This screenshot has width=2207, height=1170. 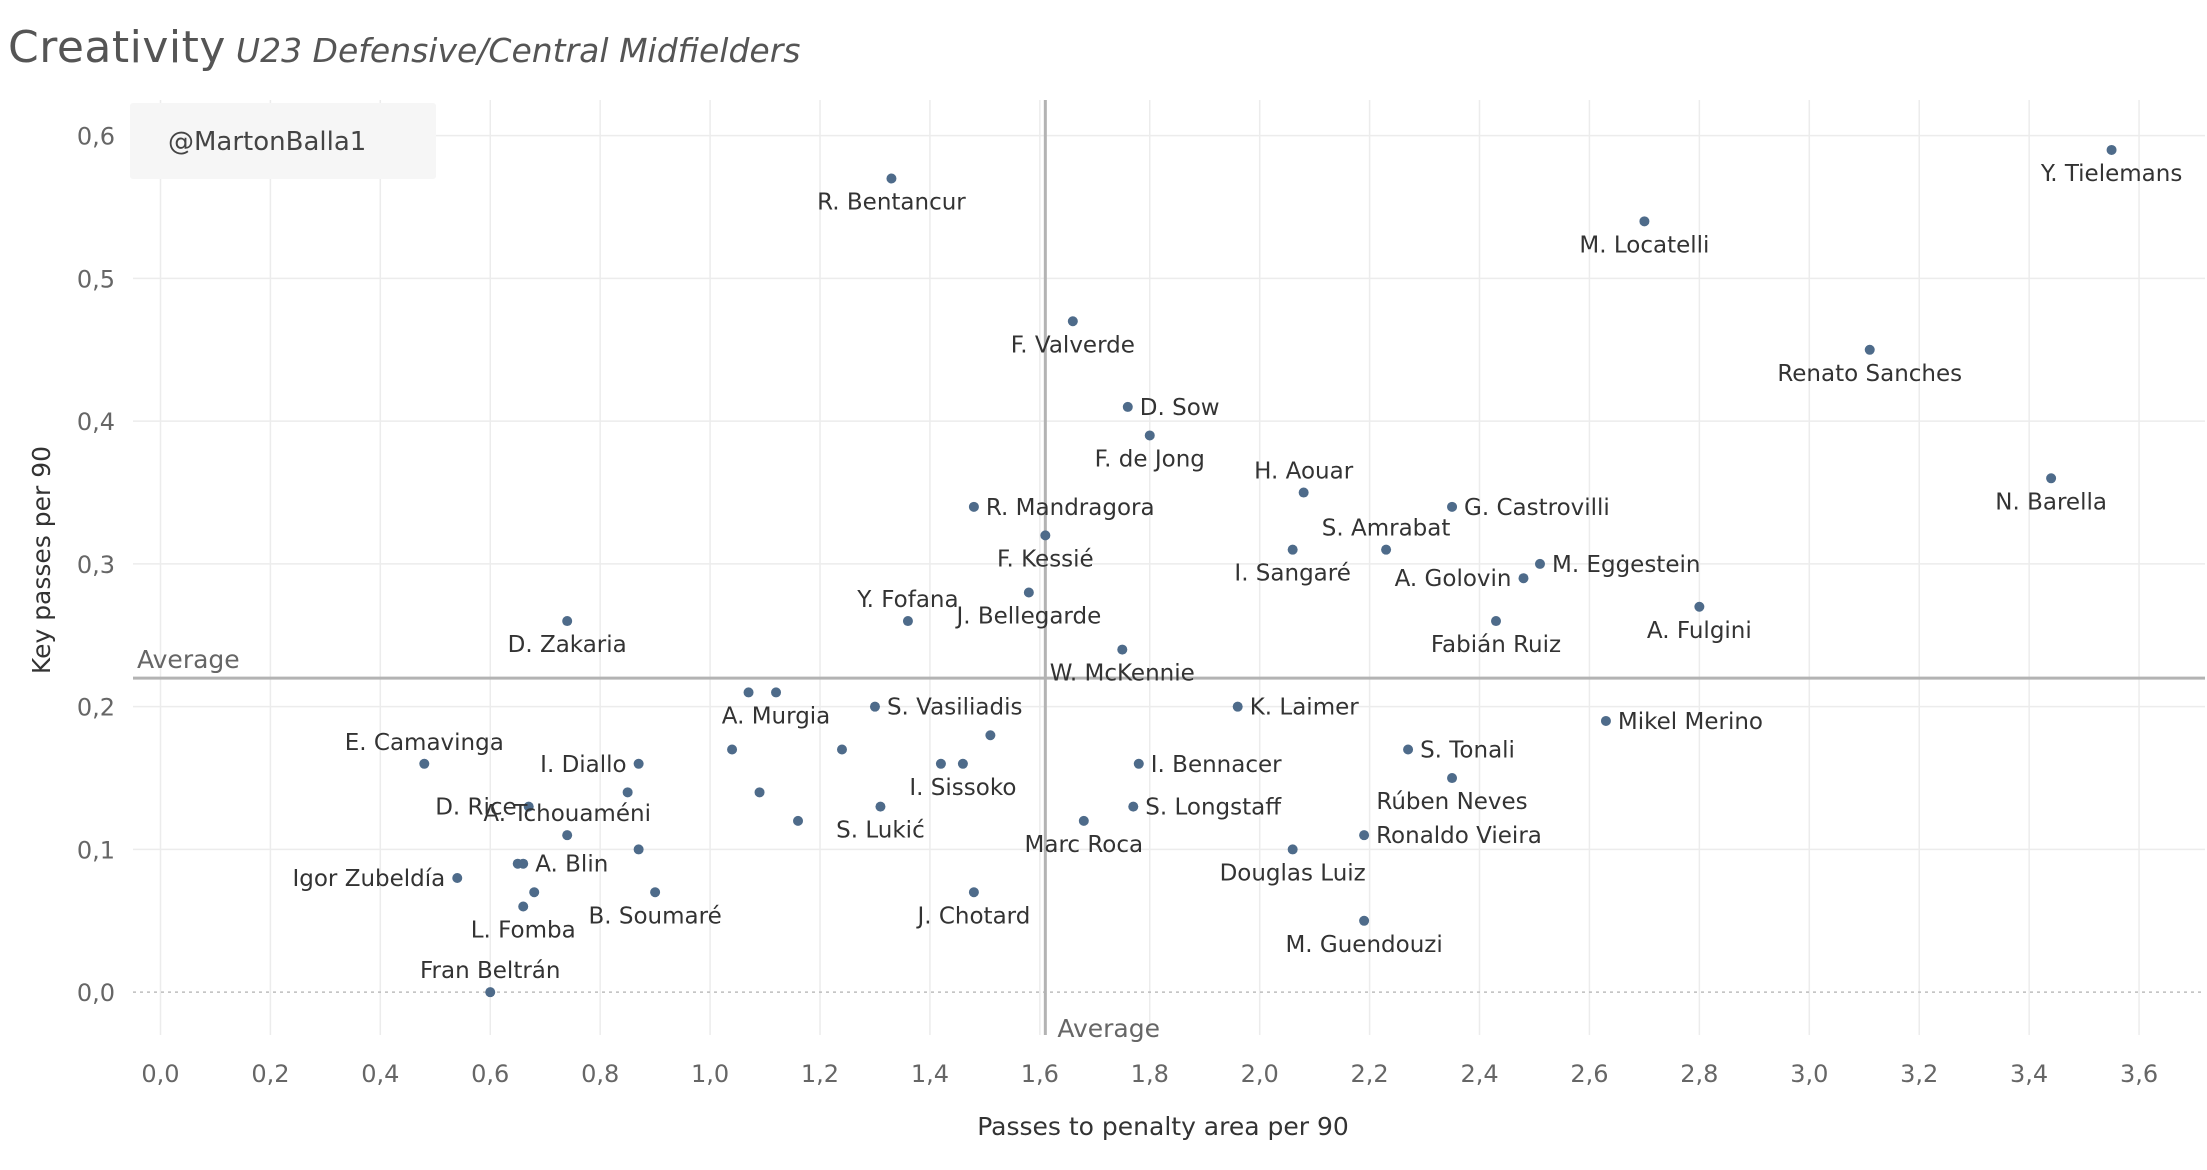 I want to click on point-label: S. Longstaff, so click(x=1213, y=808).